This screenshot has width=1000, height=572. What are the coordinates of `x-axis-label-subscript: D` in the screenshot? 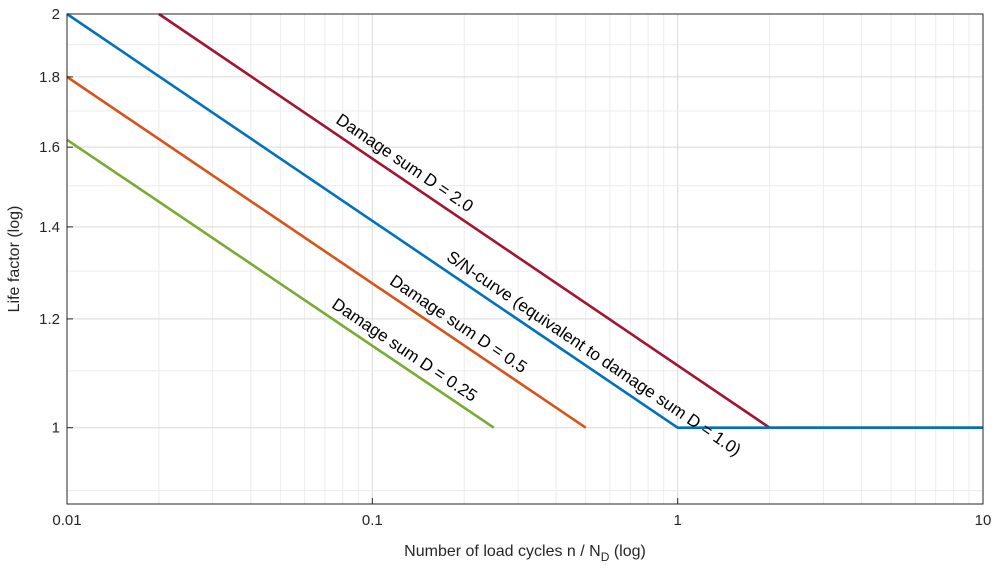 It's located at (605, 557).